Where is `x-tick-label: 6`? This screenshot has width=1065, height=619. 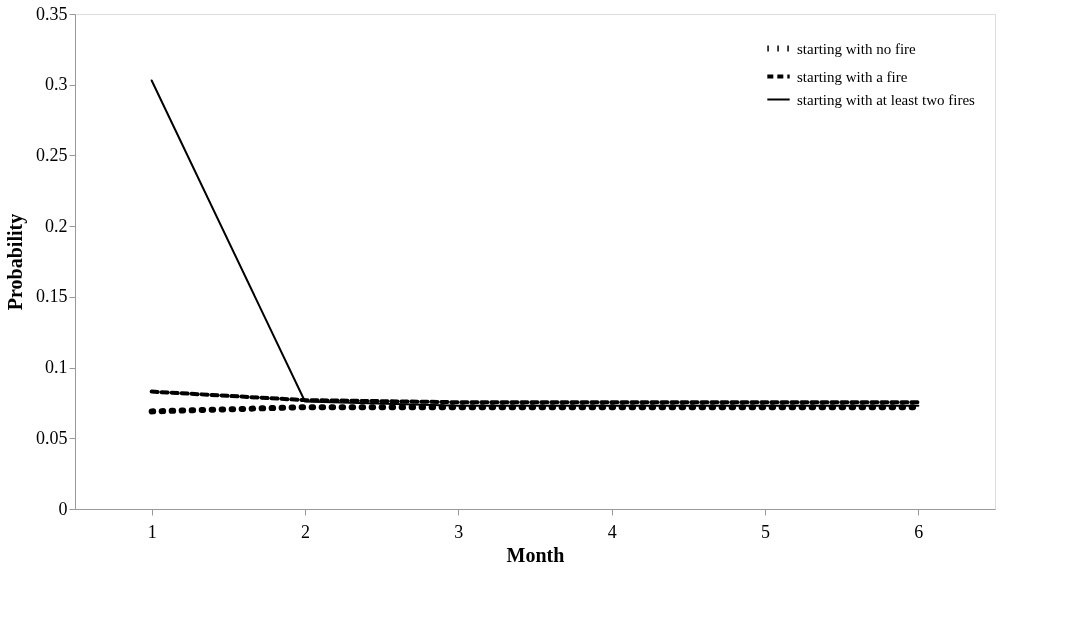 x-tick-label: 6 is located at coordinates (919, 531).